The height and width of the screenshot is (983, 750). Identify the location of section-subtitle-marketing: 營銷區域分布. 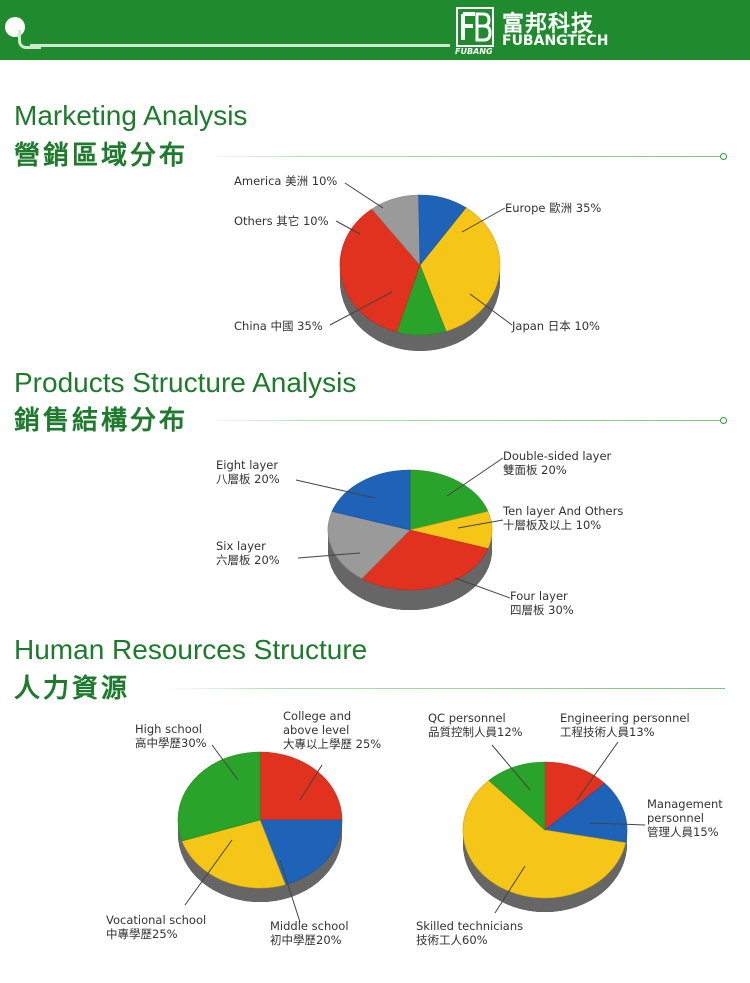
(101, 156).